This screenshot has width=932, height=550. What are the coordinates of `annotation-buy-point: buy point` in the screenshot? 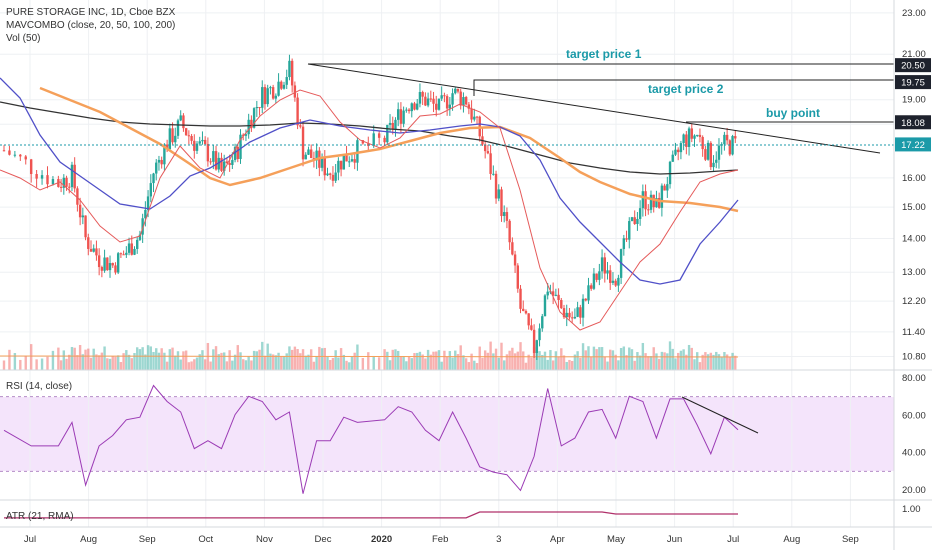 It's located at (793, 113).